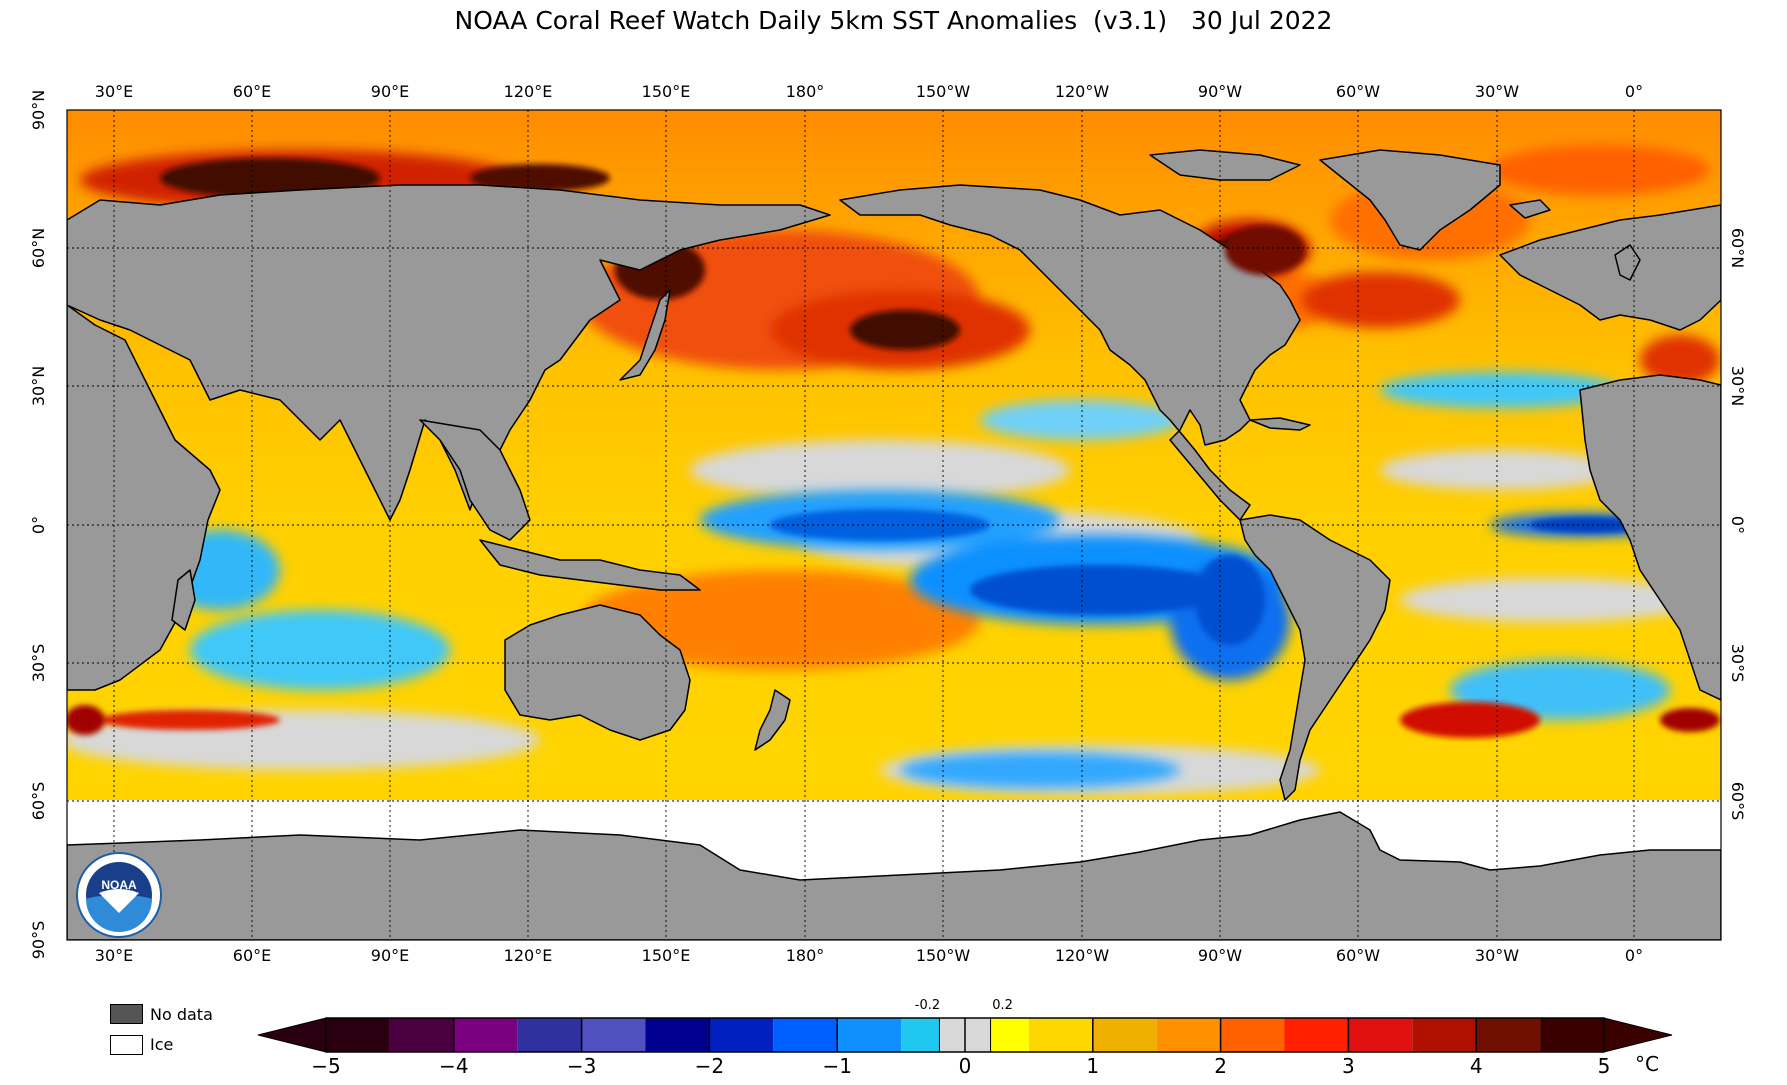 The image size is (1787, 1085). What do you see at coordinates (1265, 250) in the screenshot?
I see `hudson-bay` at bounding box center [1265, 250].